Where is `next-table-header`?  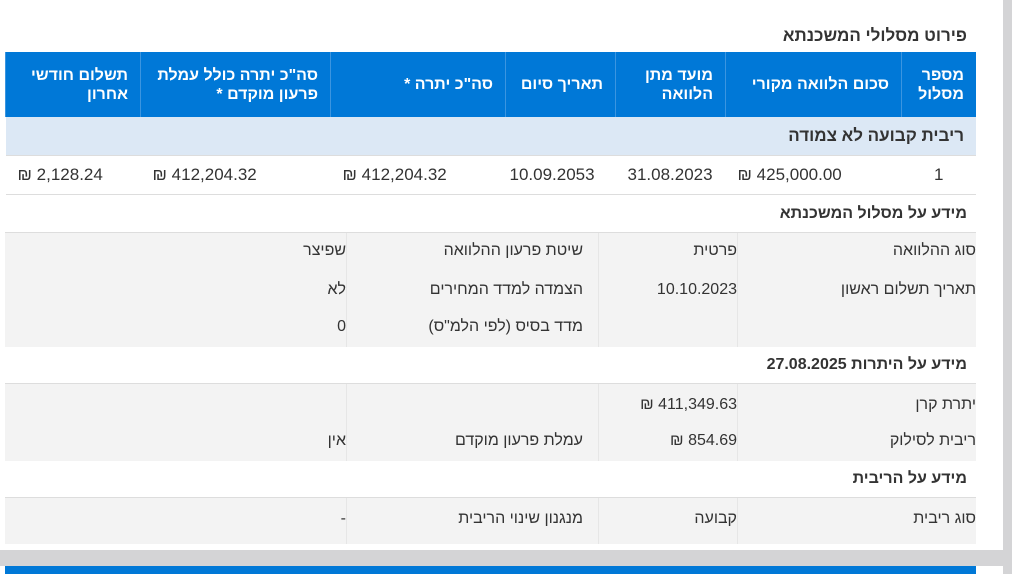 next-table-header is located at coordinates (490, 570).